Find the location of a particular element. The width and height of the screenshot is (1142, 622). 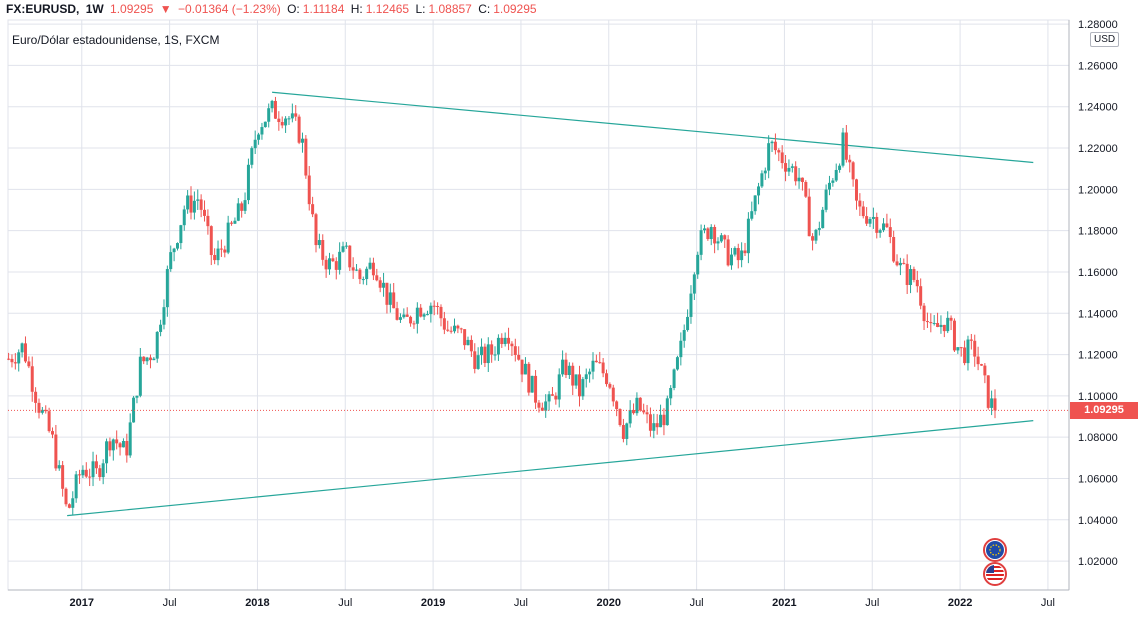

symbol-name: FX:EURUSD, is located at coordinates (43, 9).